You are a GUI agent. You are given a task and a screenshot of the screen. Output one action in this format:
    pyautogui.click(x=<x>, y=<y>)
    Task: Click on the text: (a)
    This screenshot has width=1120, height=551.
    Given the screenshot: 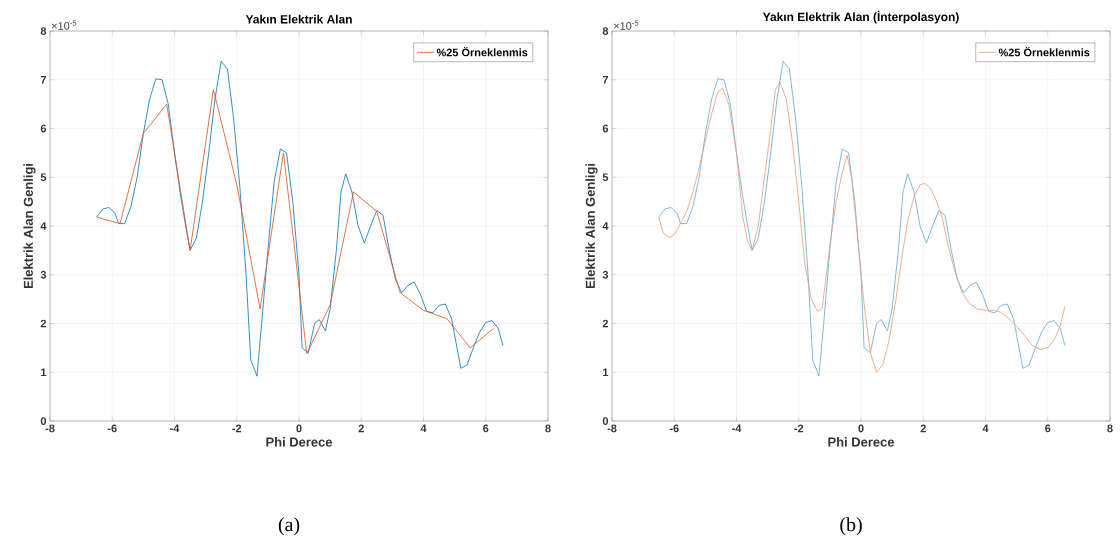 What is the action you would take?
    pyautogui.click(x=289, y=526)
    